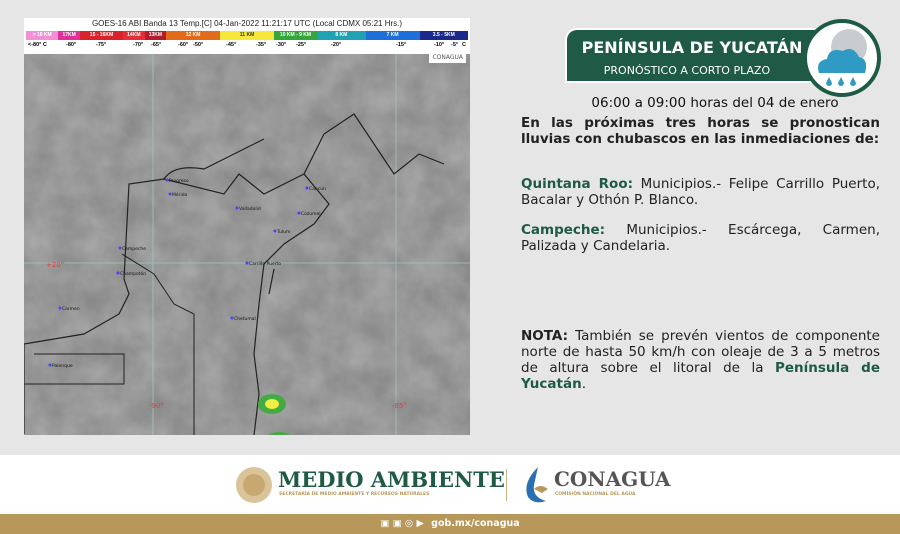 The image size is (900, 534). What do you see at coordinates (283, 232) in the screenshot?
I see `city-label: Tulum` at bounding box center [283, 232].